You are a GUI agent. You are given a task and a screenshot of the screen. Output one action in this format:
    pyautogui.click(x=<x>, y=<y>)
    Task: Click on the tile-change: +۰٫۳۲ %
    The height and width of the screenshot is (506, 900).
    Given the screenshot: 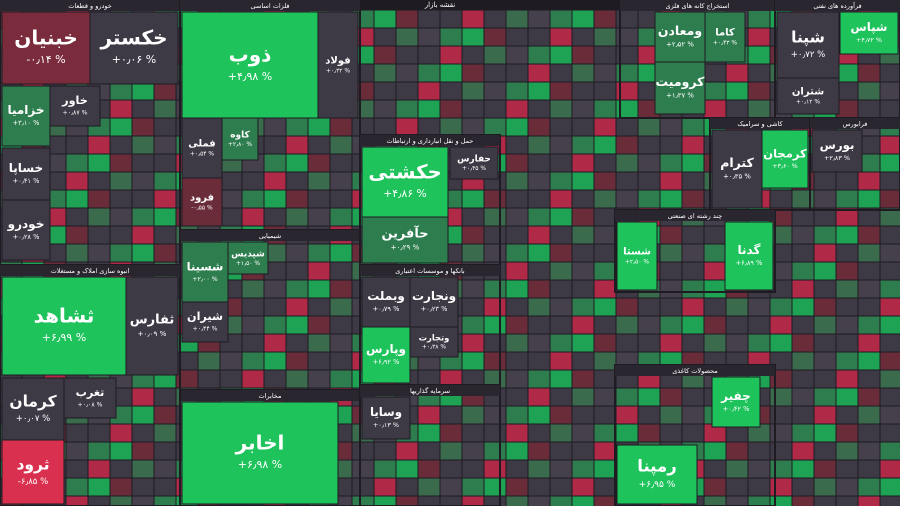 What is the action you would take?
    pyautogui.click(x=338, y=71)
    